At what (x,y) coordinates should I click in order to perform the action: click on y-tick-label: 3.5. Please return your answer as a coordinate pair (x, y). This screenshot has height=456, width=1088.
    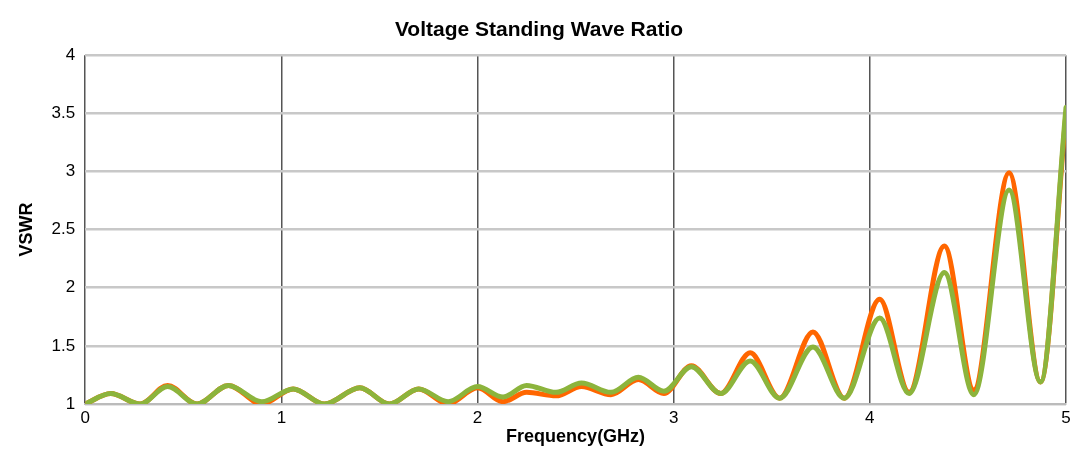
    Looking at the image, I should click on (63, 113).